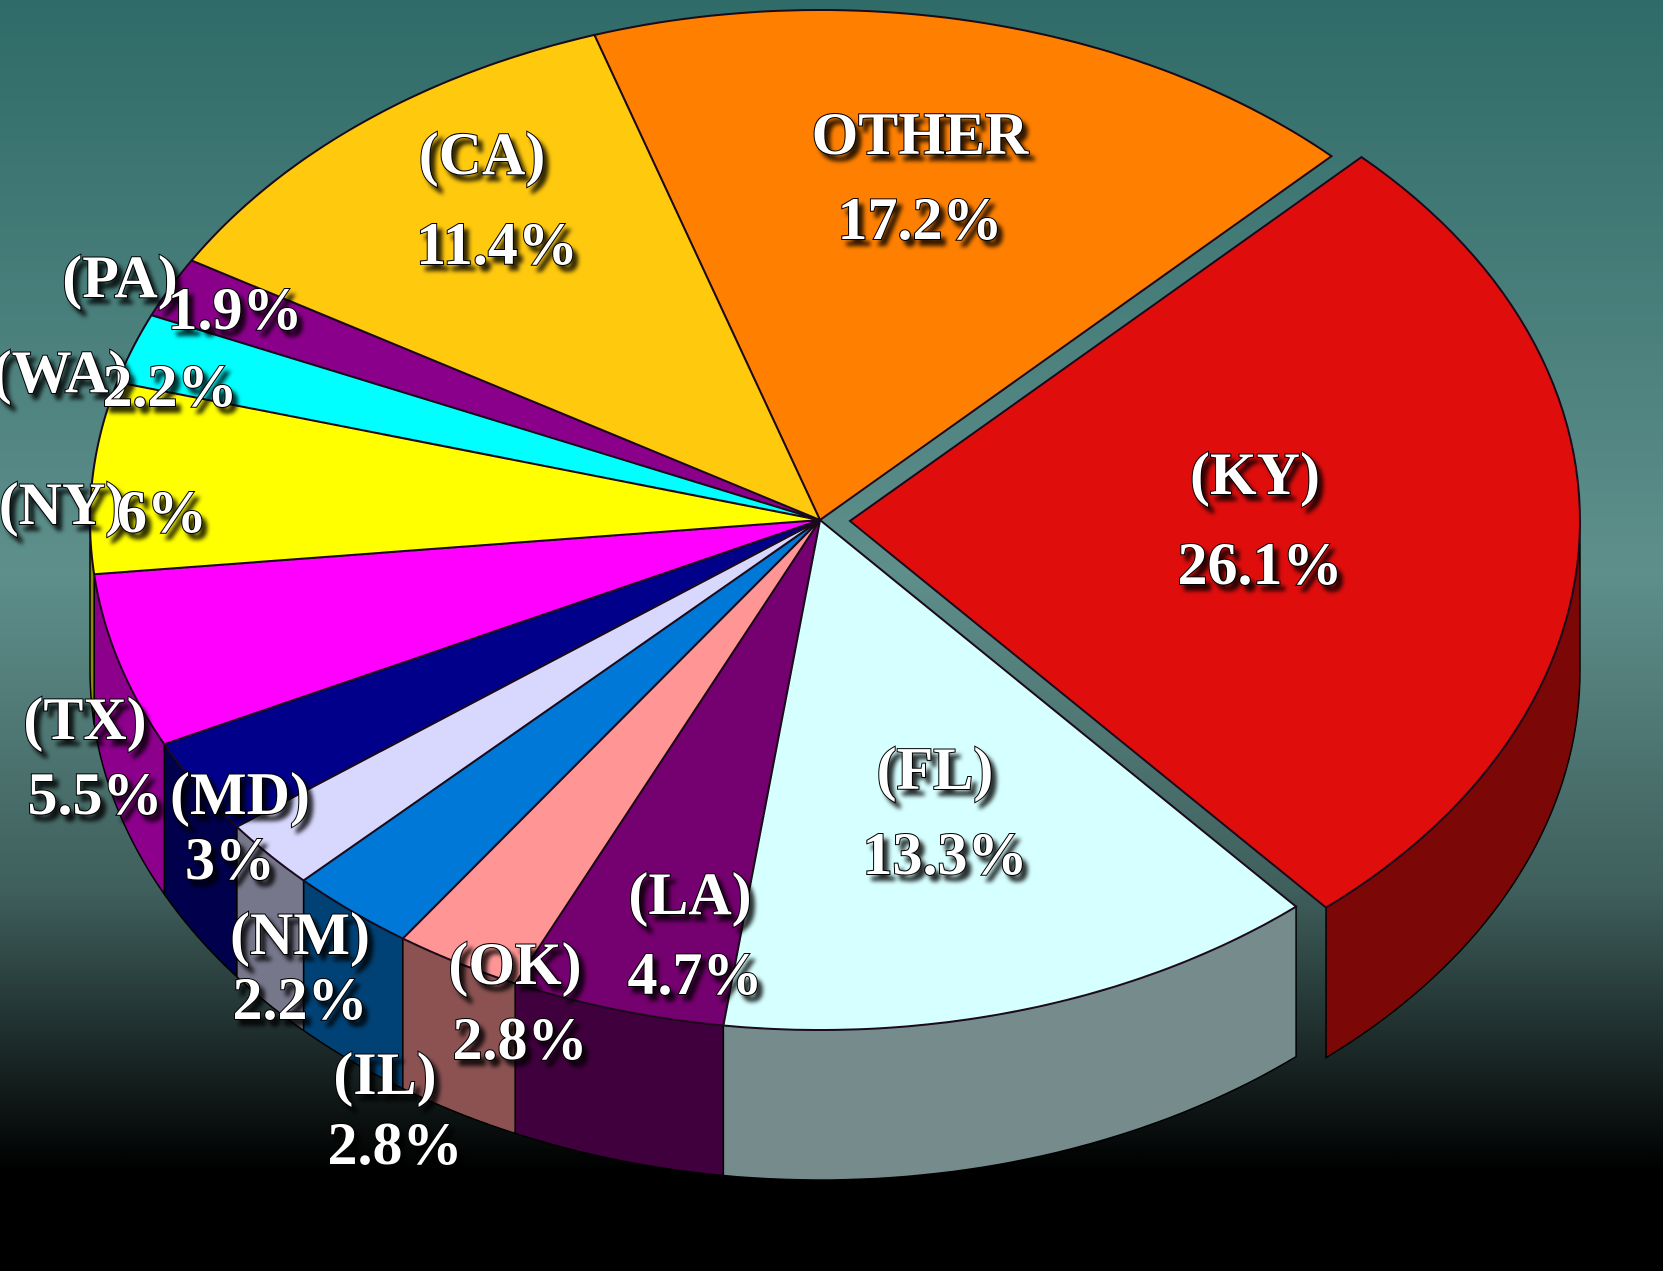  What do you see at coordinates (384, 1074) in the screenshot?
I see `slice-label: (IL)` at bounding box center [384, 1074].